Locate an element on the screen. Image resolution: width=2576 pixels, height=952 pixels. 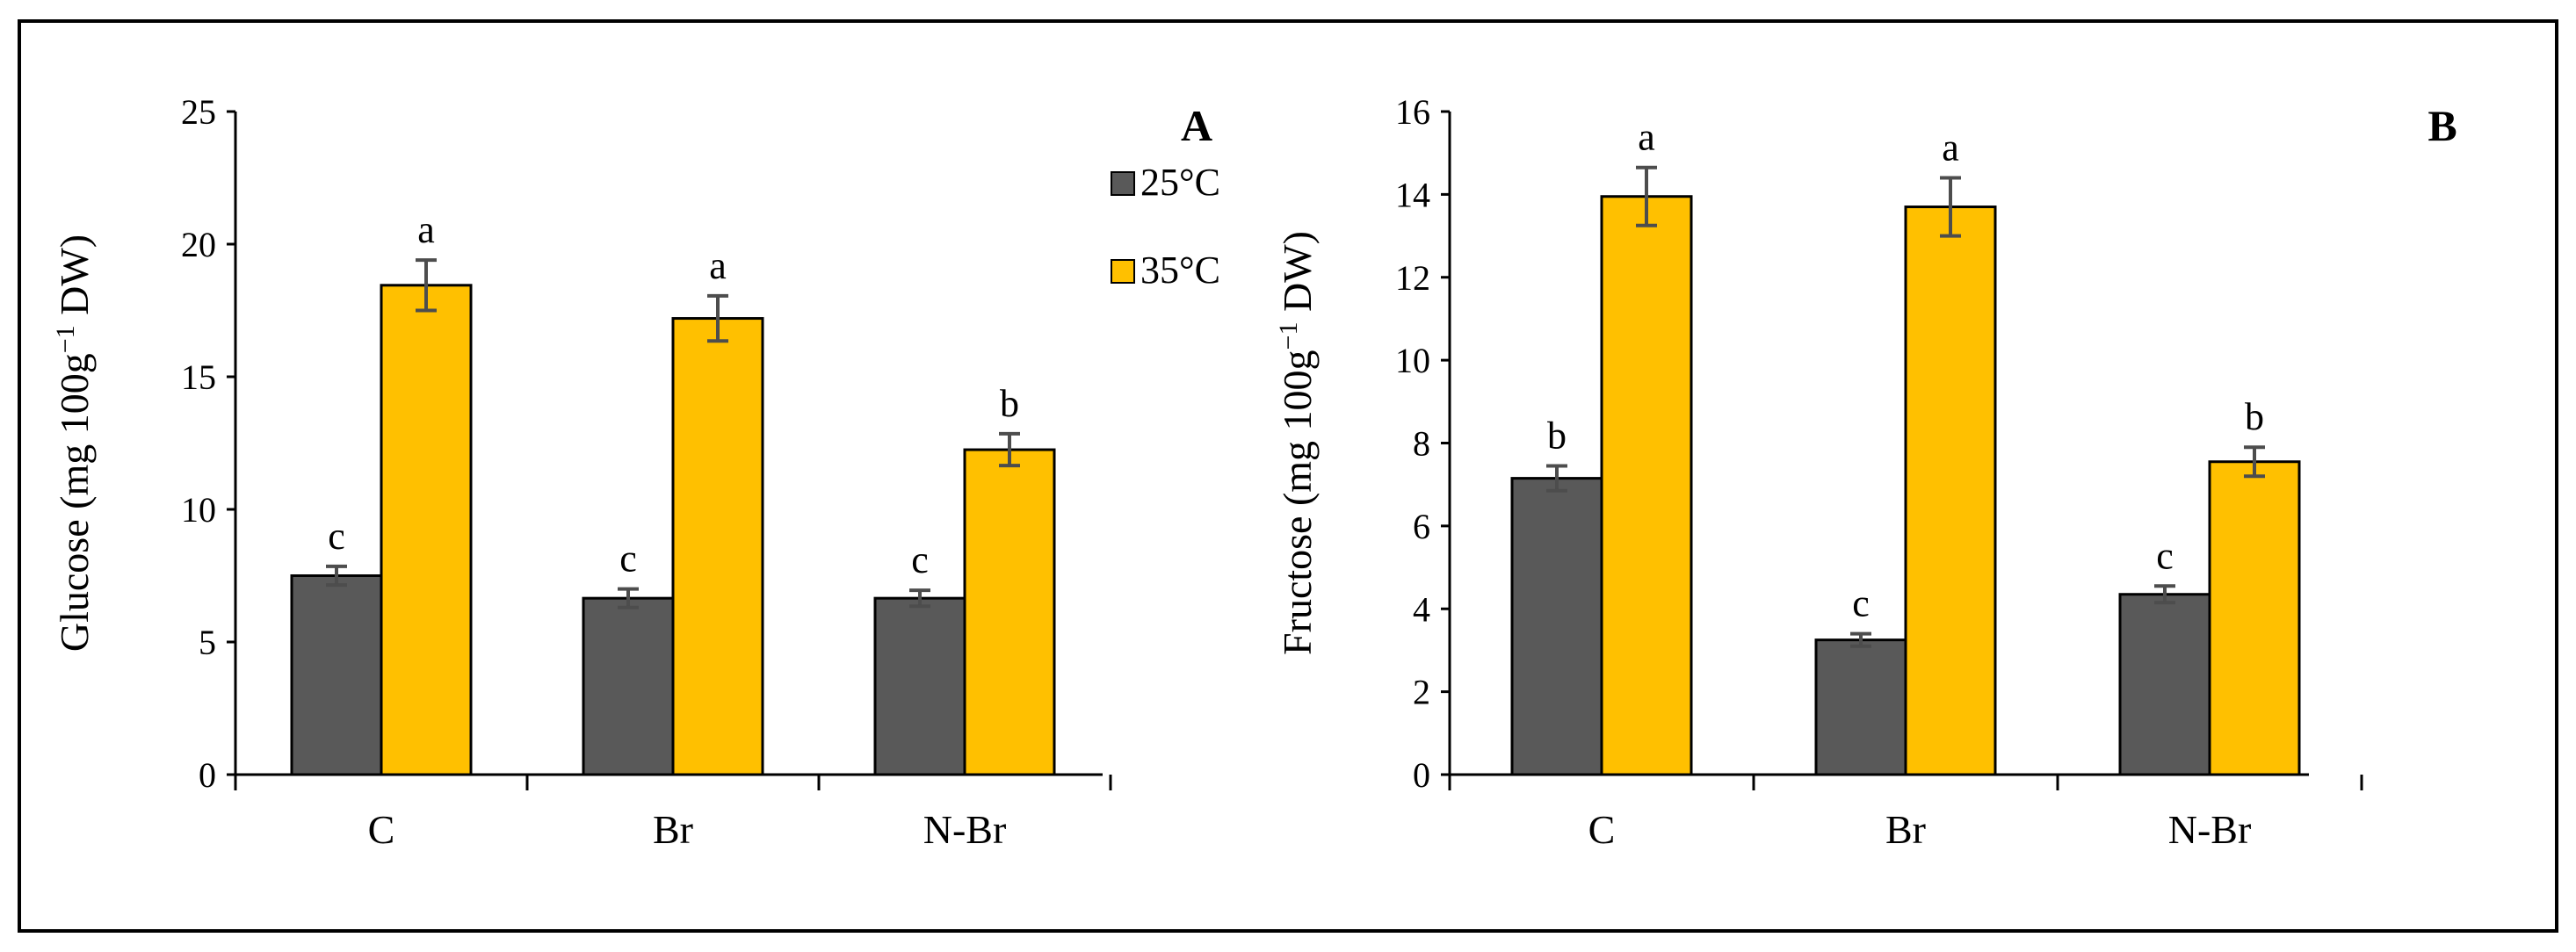
panel-a-label: A is located at coordinates (1196, 125).